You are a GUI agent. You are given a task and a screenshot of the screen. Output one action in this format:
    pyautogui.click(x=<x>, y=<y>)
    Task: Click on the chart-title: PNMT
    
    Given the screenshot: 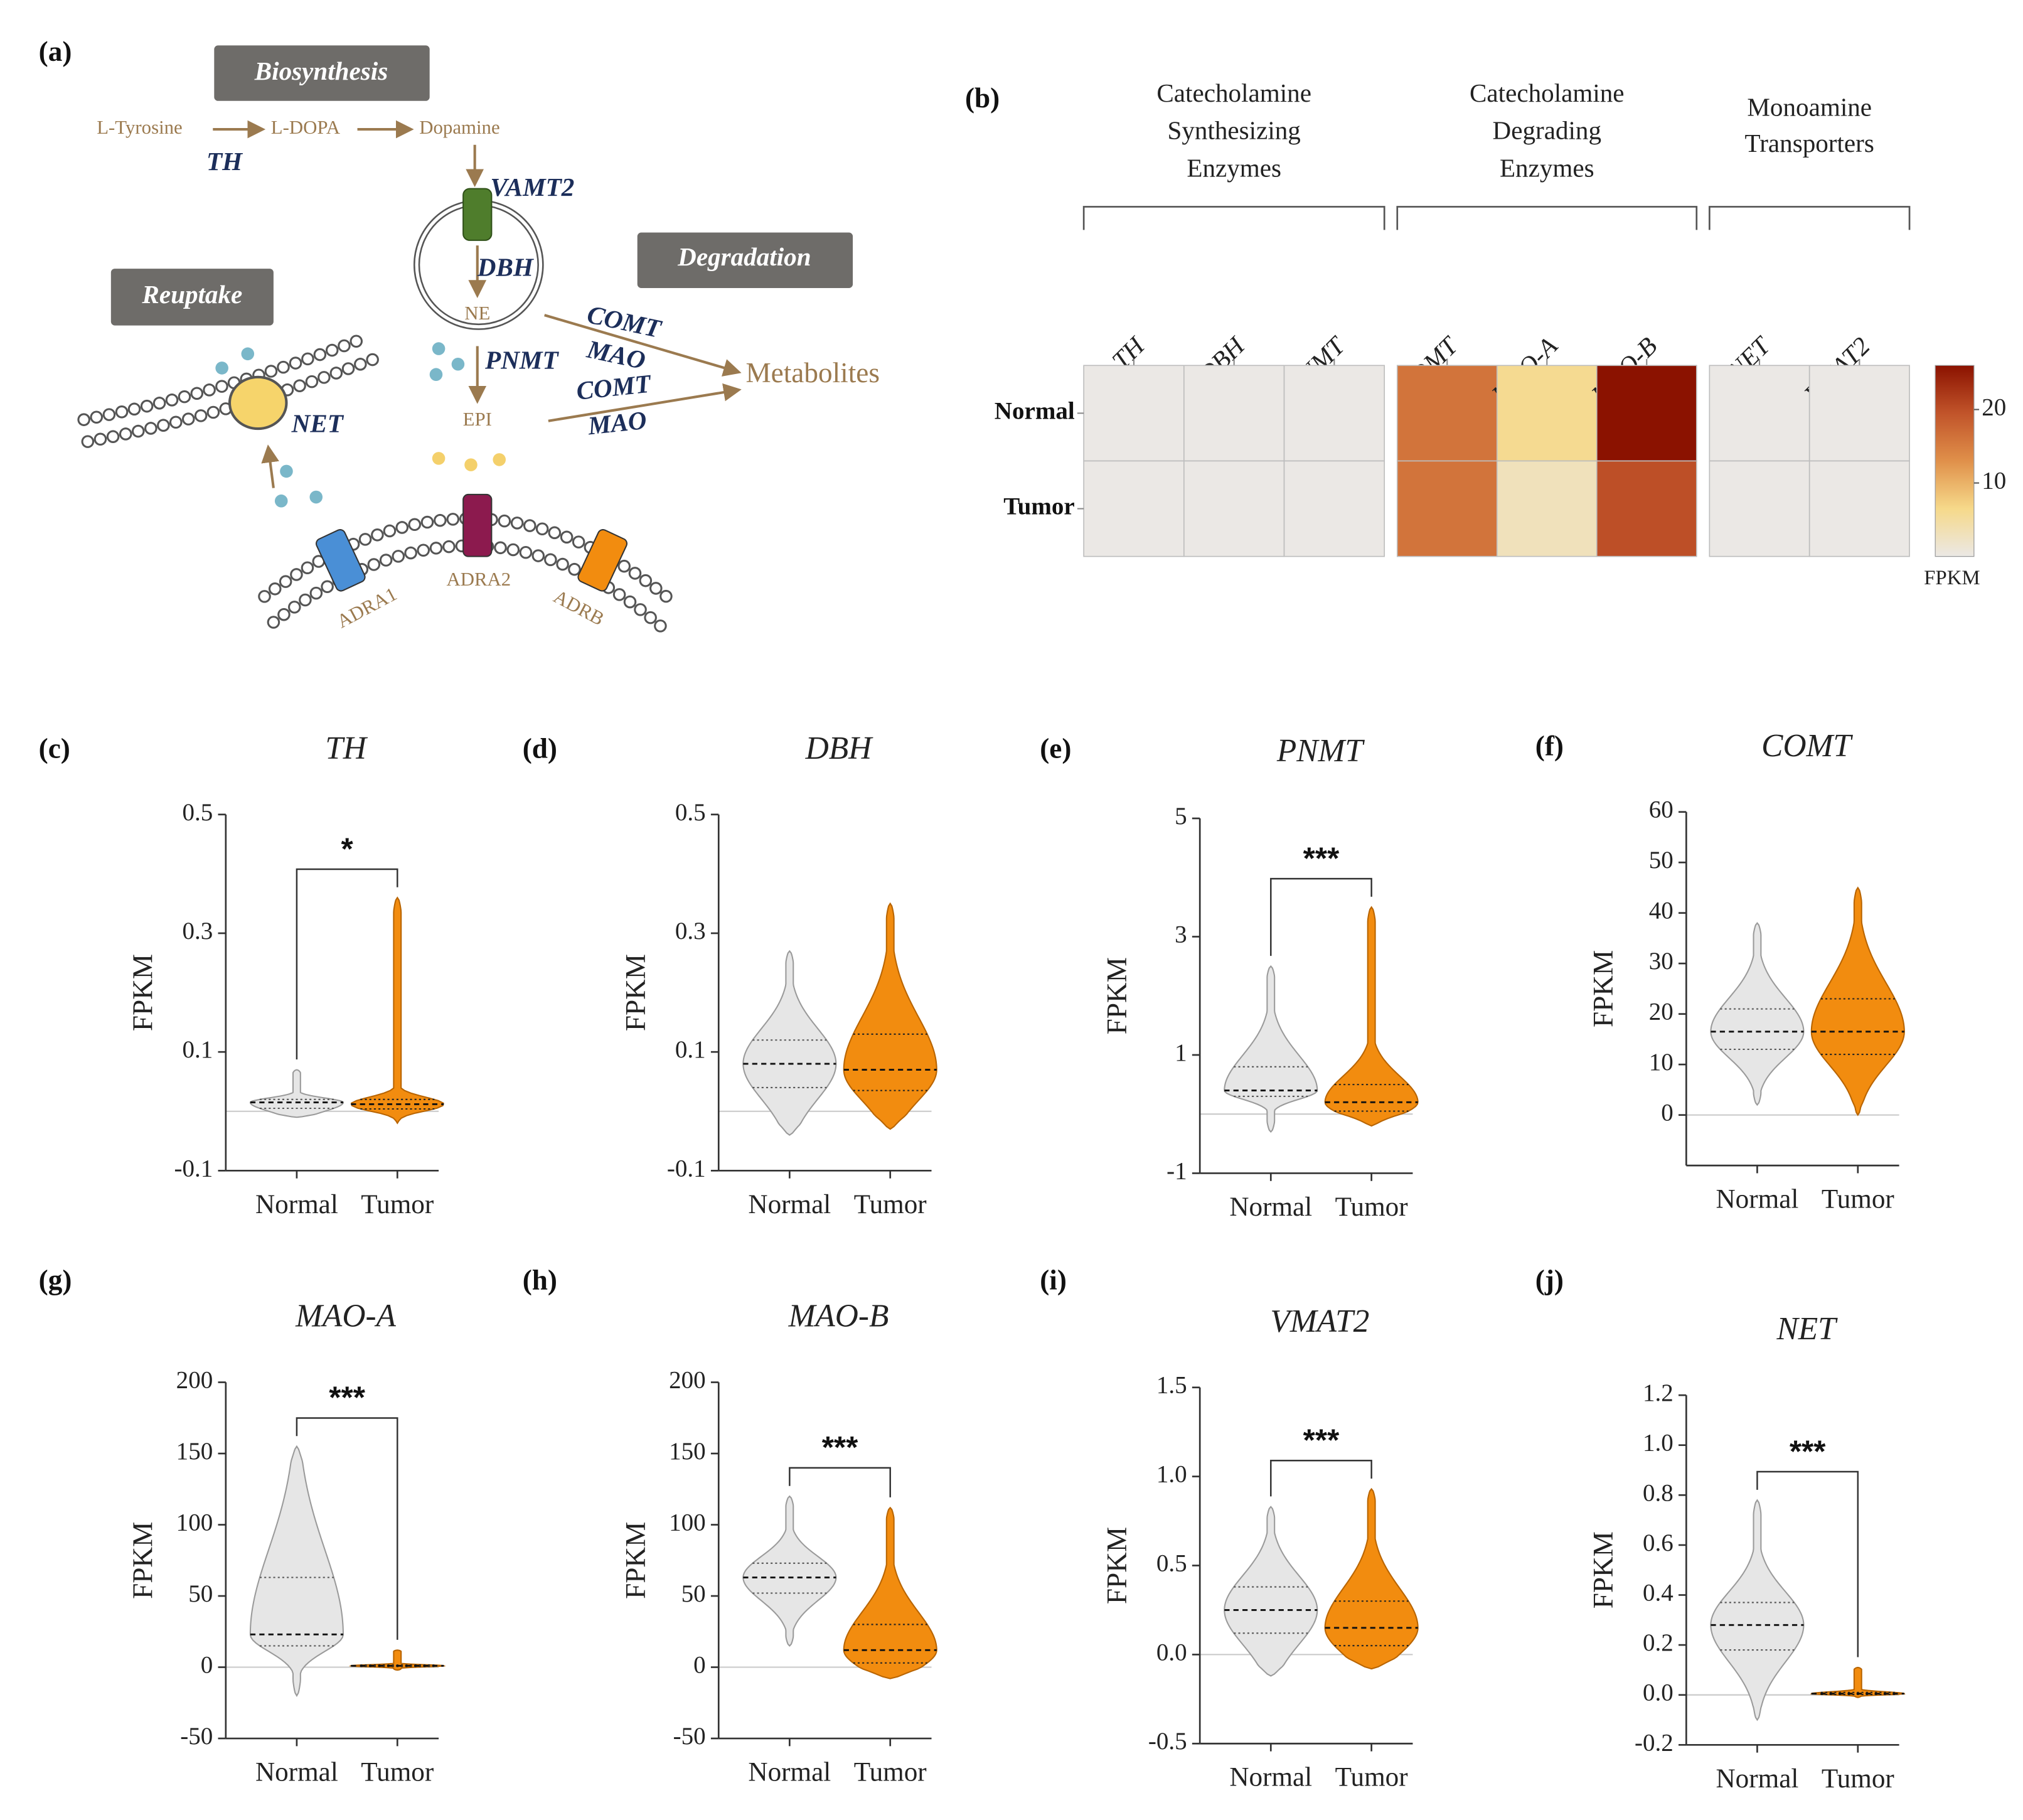 What is the action you would take?
    pyautogui.click(x=1320, y=751)
    